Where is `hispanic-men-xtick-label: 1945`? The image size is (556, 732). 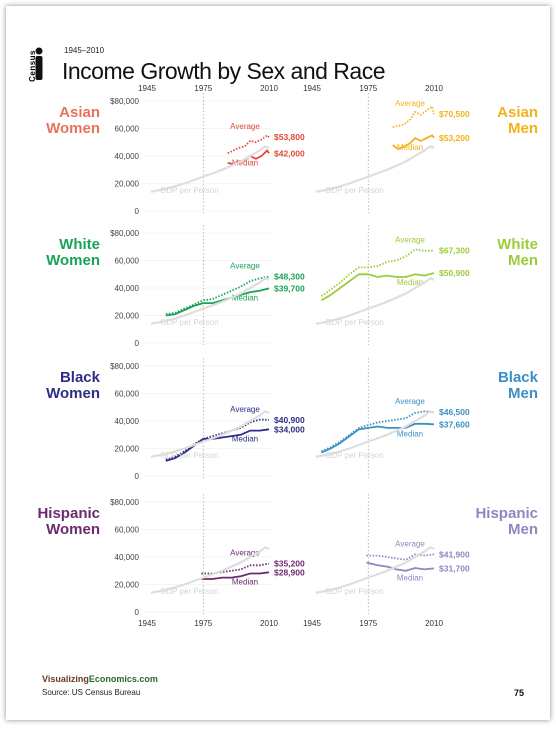 hispanic-men-xtick-label: 1945 is located at coordinates (312, 623).